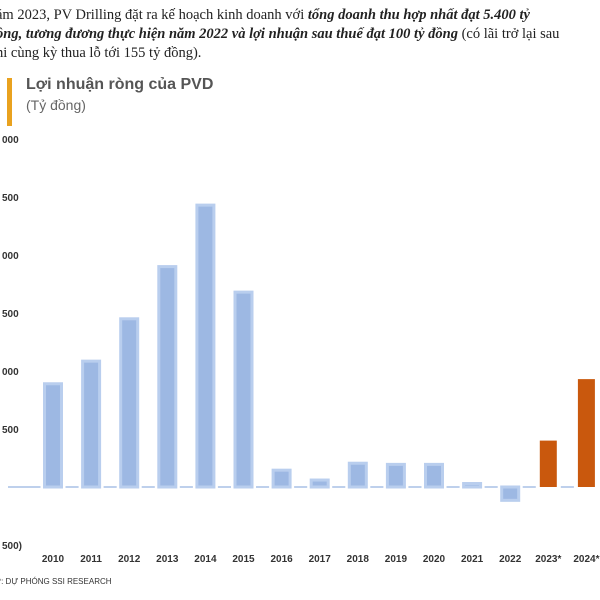 Image resolution: width=600 pixels, height=600 pixels. I want to click on x-tick-label: 2011, so click(91, 559).